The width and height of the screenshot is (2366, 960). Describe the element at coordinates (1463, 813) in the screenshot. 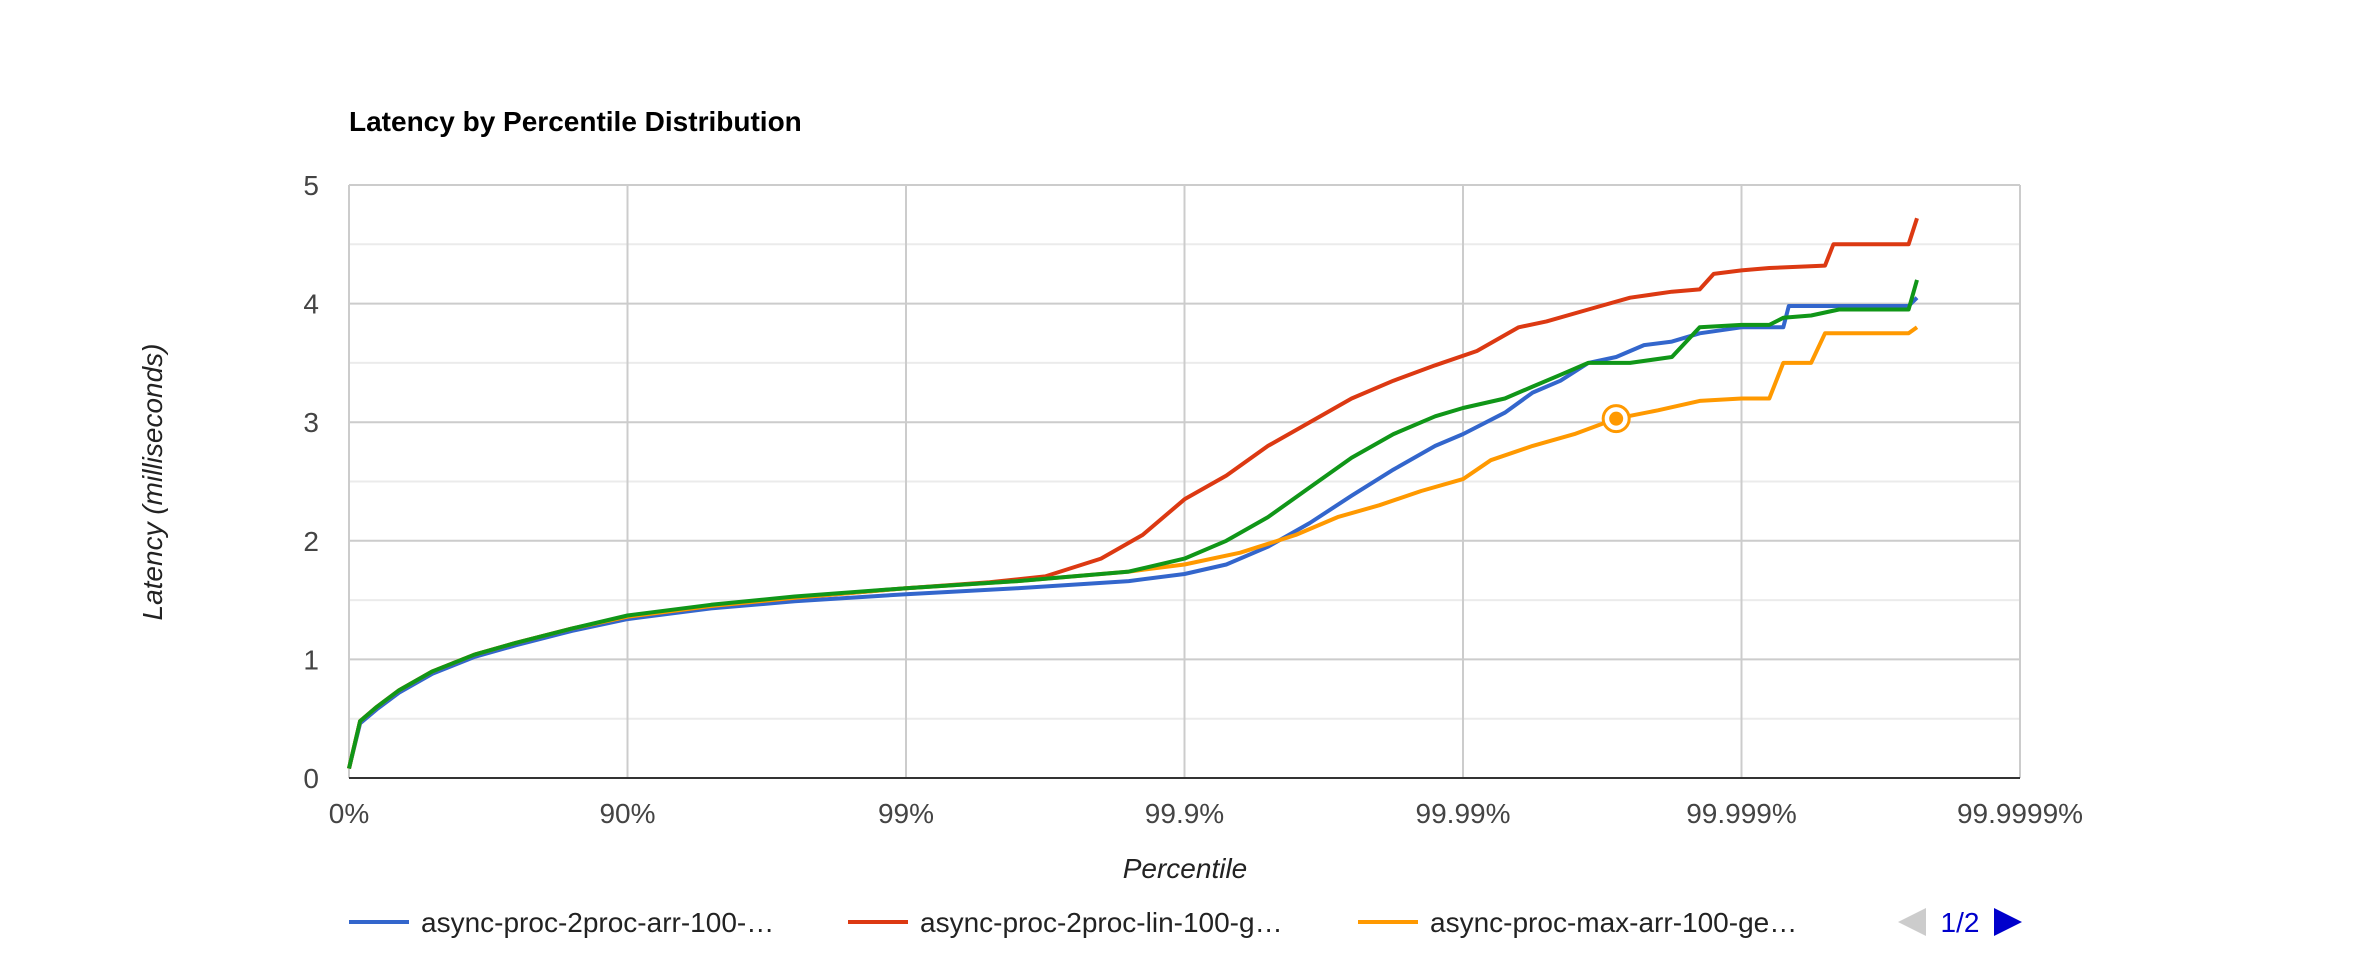

I see `x-tick-label: 99.99%` at that location.